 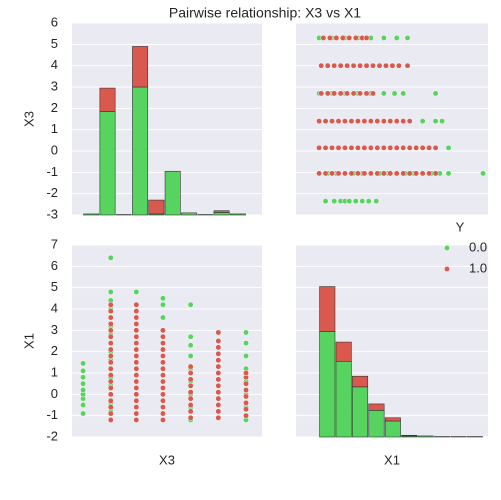 I want to click on legend-label: 1.0, so click(x=478, y=267).